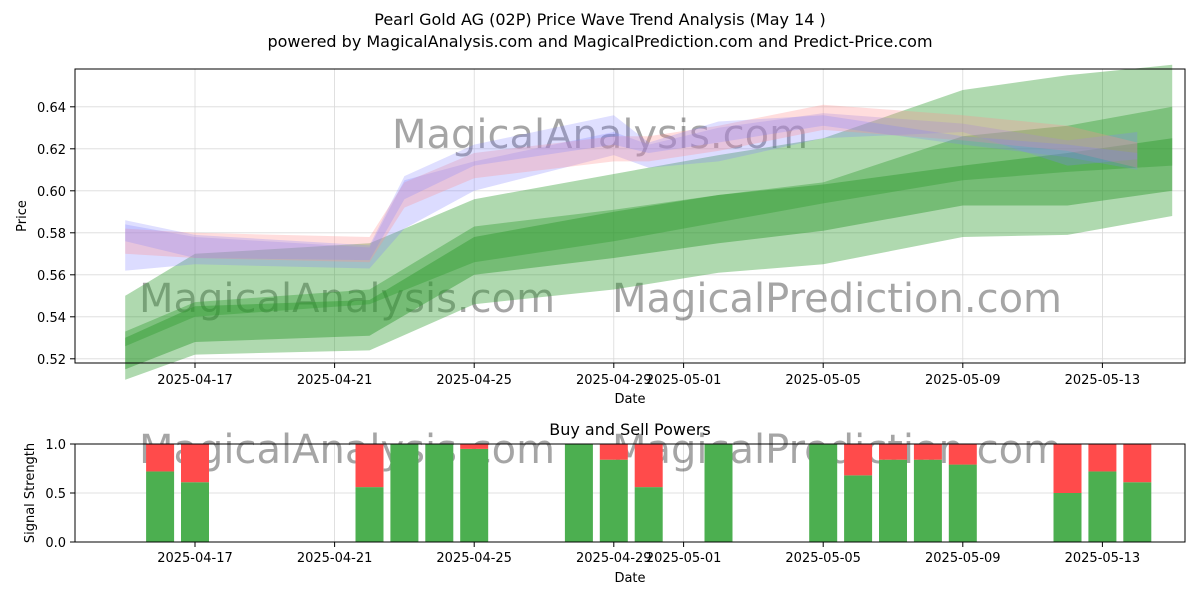 The width and height of the screenshot is (1200, 600). Describe the element at coordinates (51, 234) in the screenshot. I see `price-y-tick-label: 0.58` at that location.